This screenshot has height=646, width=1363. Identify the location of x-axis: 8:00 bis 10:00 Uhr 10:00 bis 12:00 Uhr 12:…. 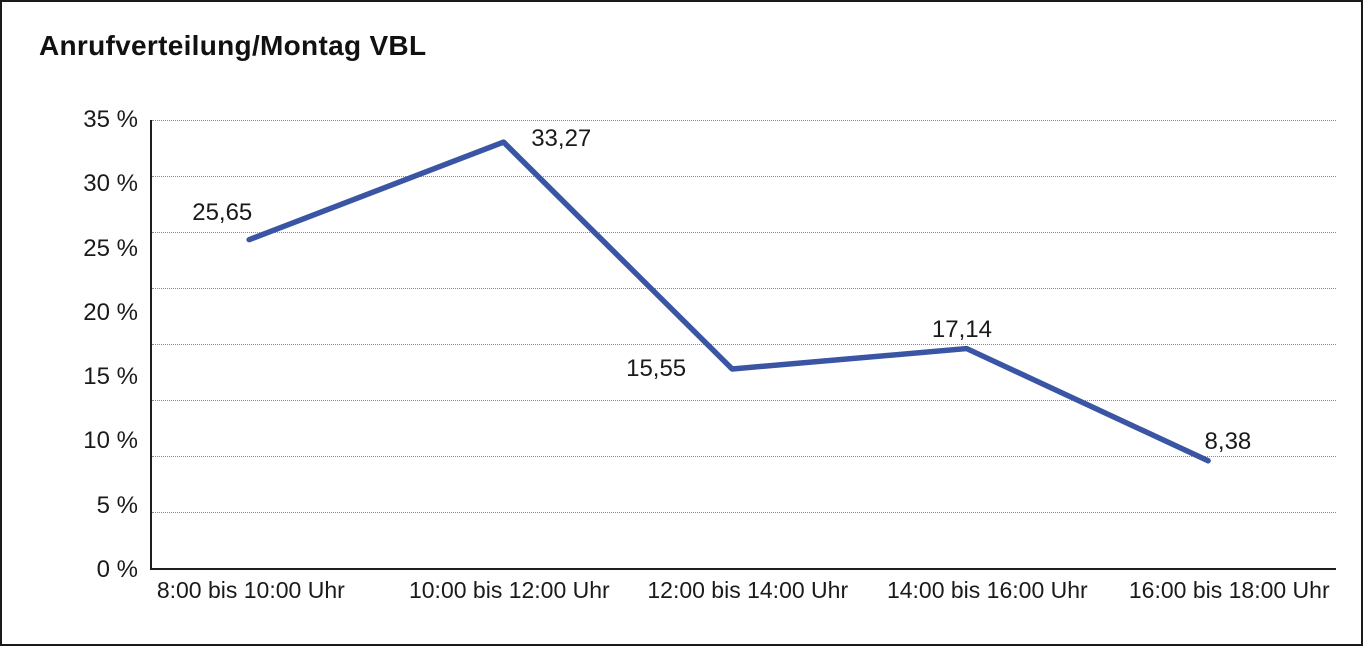
(743, 594).